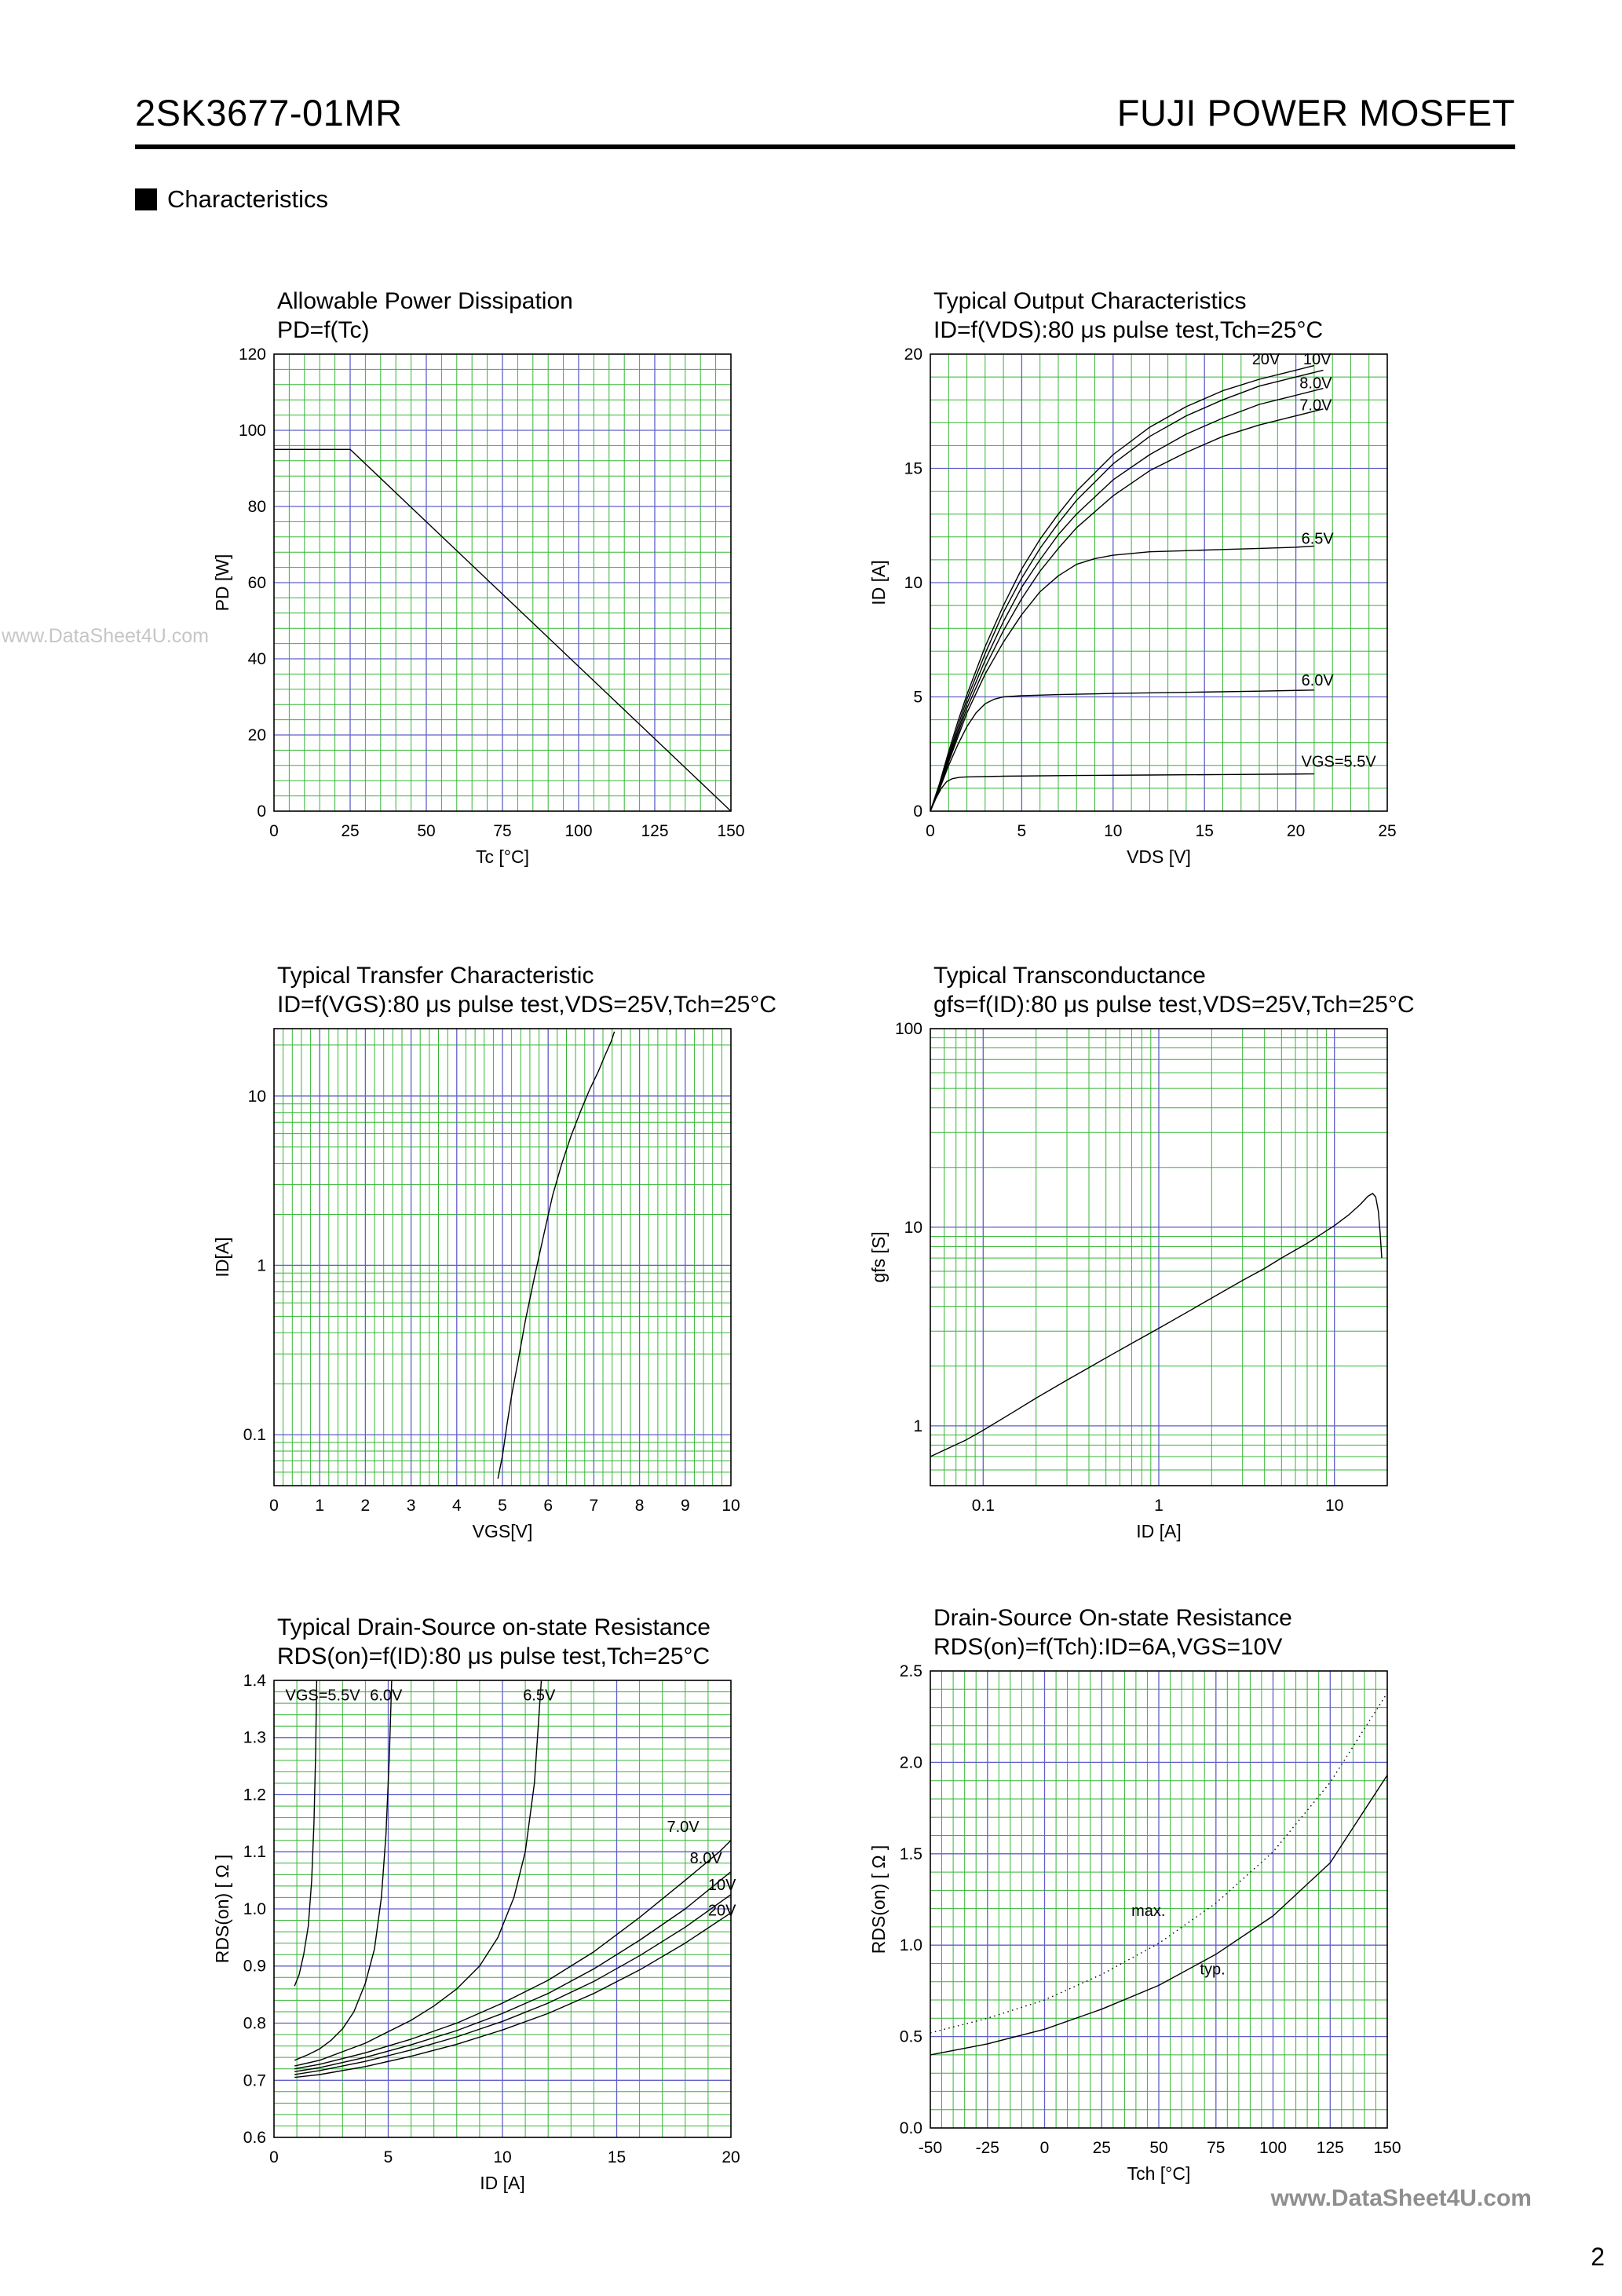 The image size is (1622, 2296). Describe the element at coordinates (654, 831) in the screenshot. I see `svg-text: 125` at that location.